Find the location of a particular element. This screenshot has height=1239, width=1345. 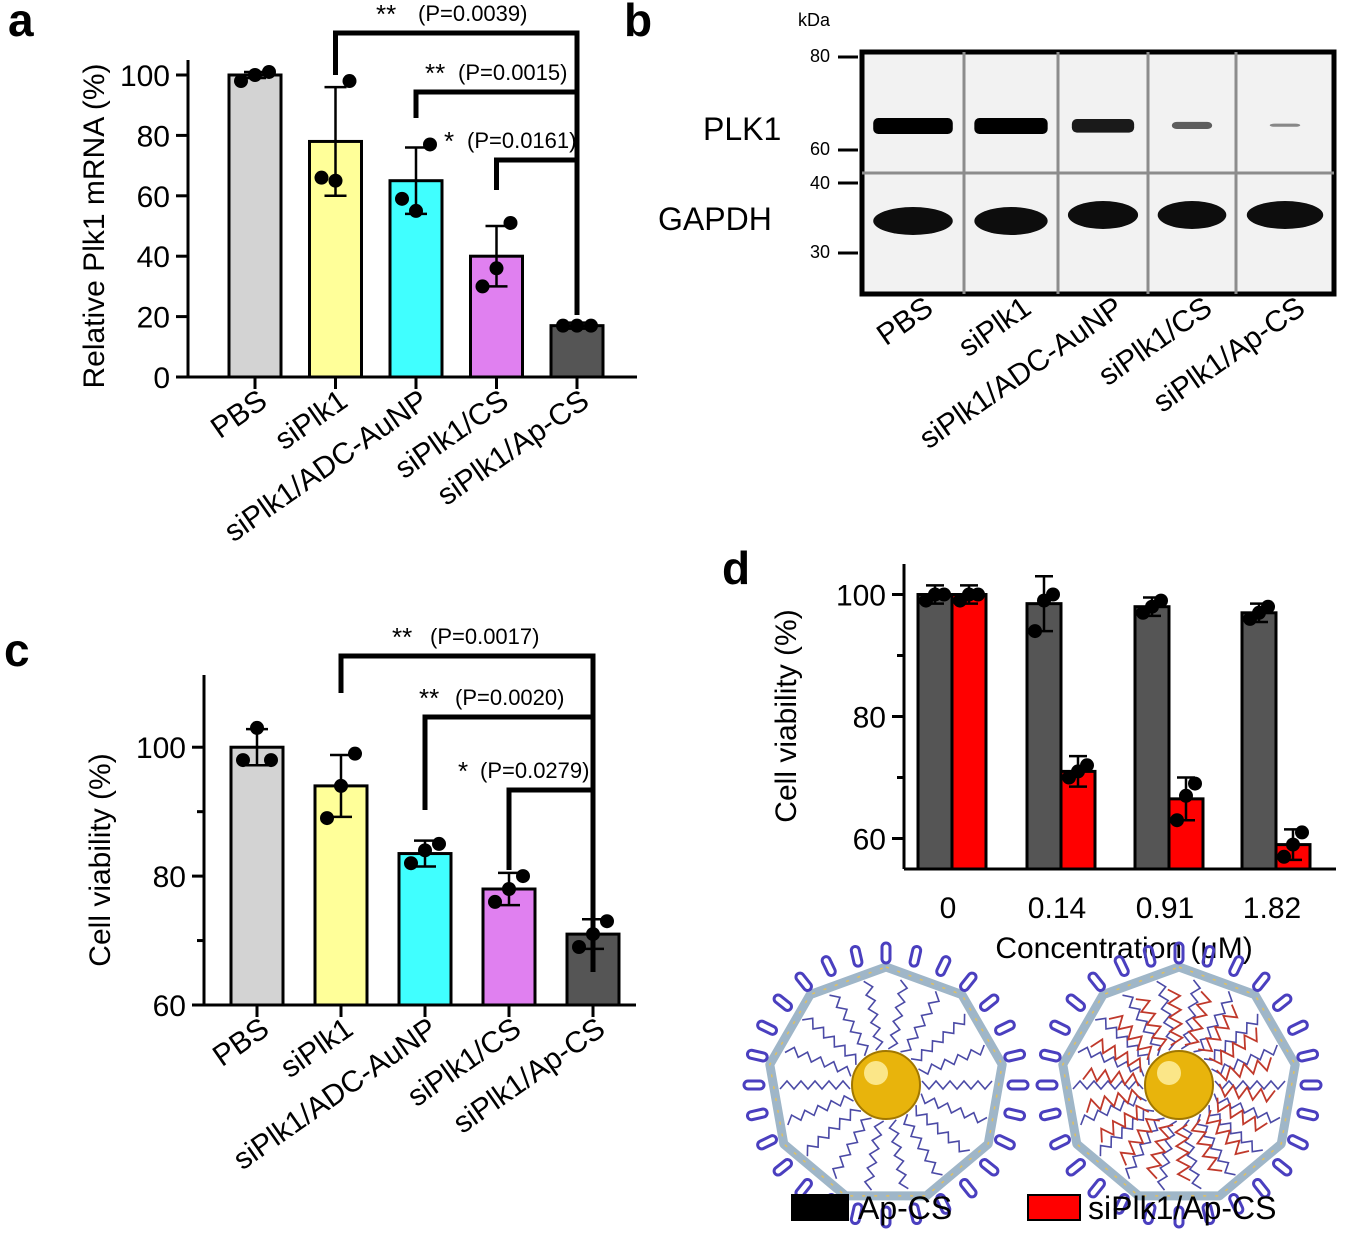

panel-label-d: d is located at coordinates (736, 568).